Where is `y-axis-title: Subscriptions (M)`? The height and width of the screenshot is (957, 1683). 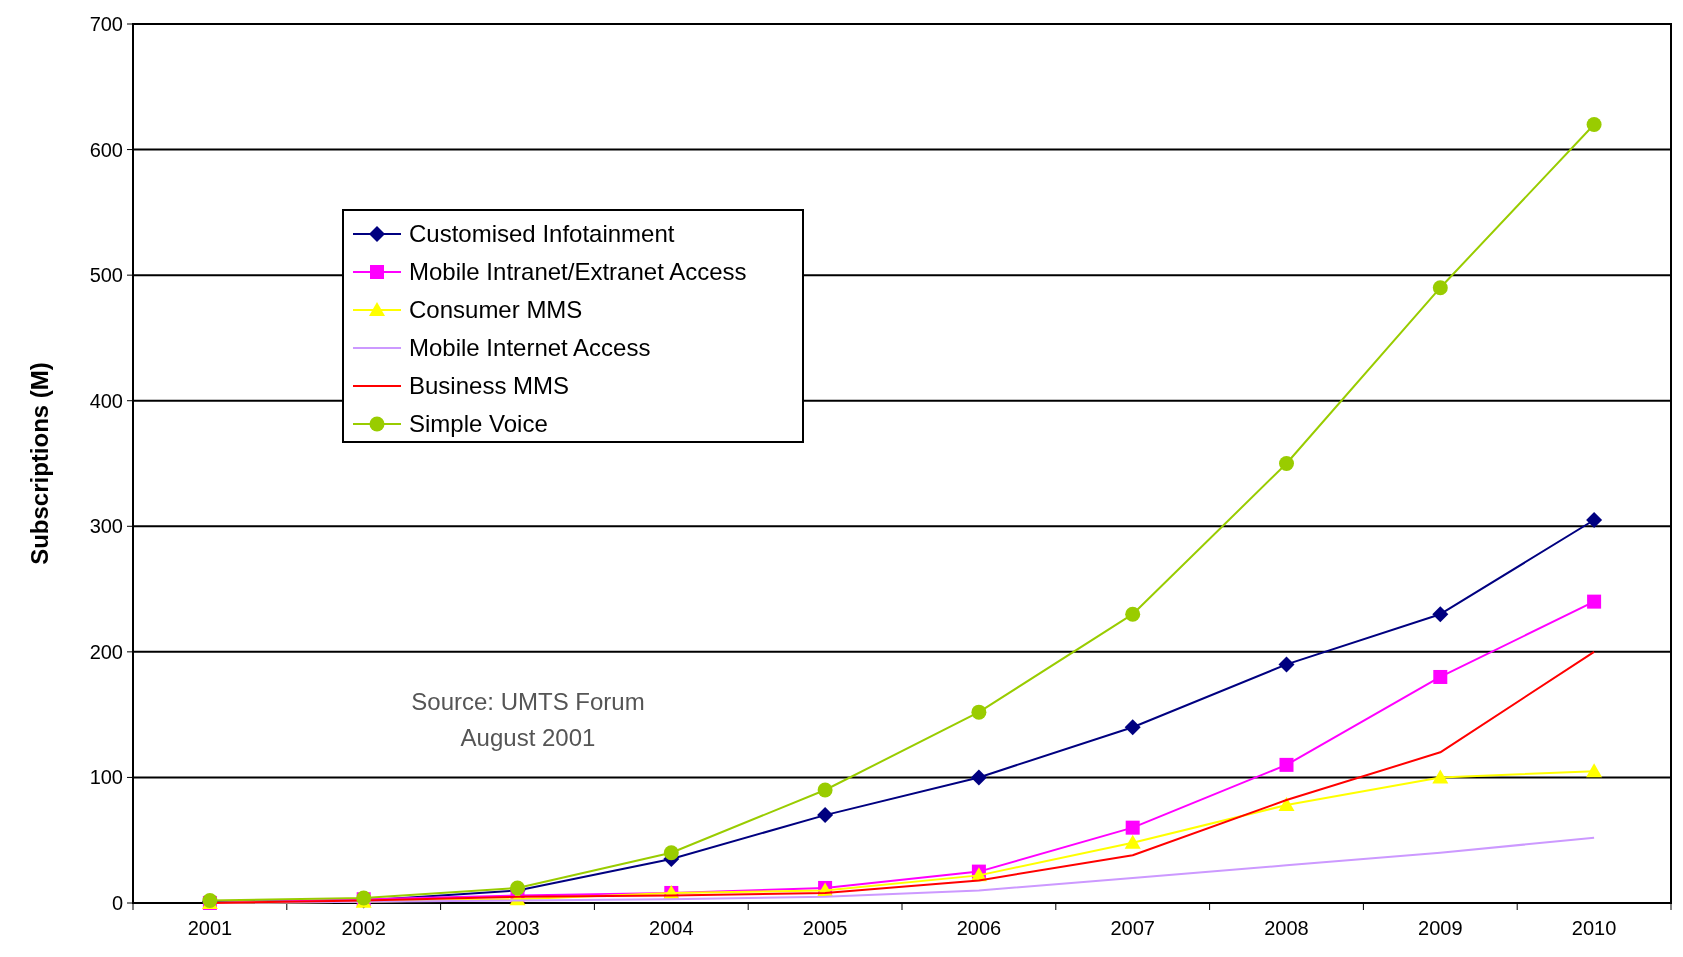 y-axis-title: Subscriptions (M) is located at coordinates (39, 463).